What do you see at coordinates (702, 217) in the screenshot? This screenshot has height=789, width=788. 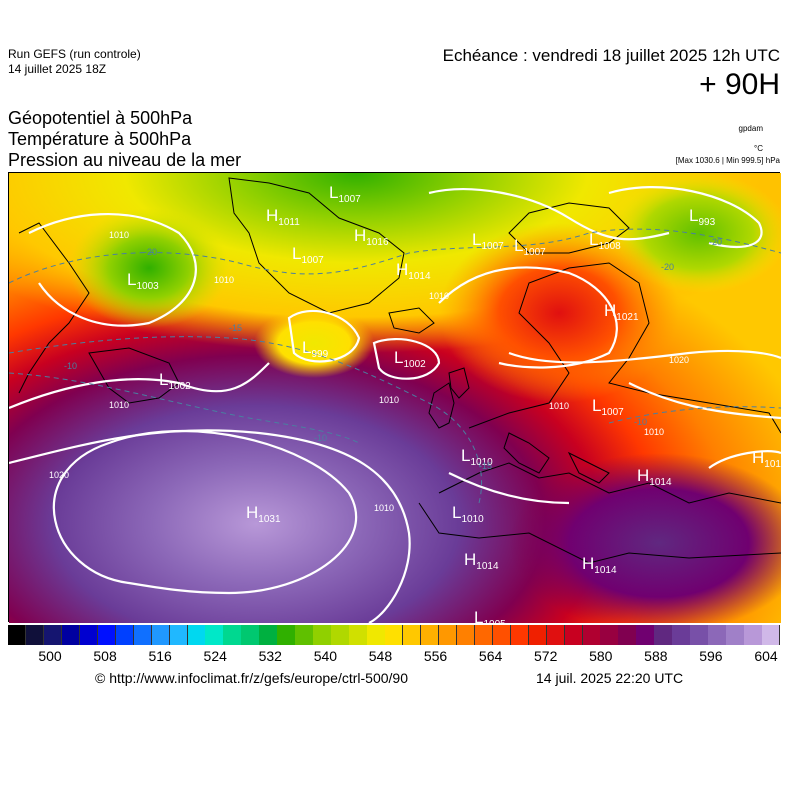 I see `low-pressure-center: L993` at bounding box center [702, 217].